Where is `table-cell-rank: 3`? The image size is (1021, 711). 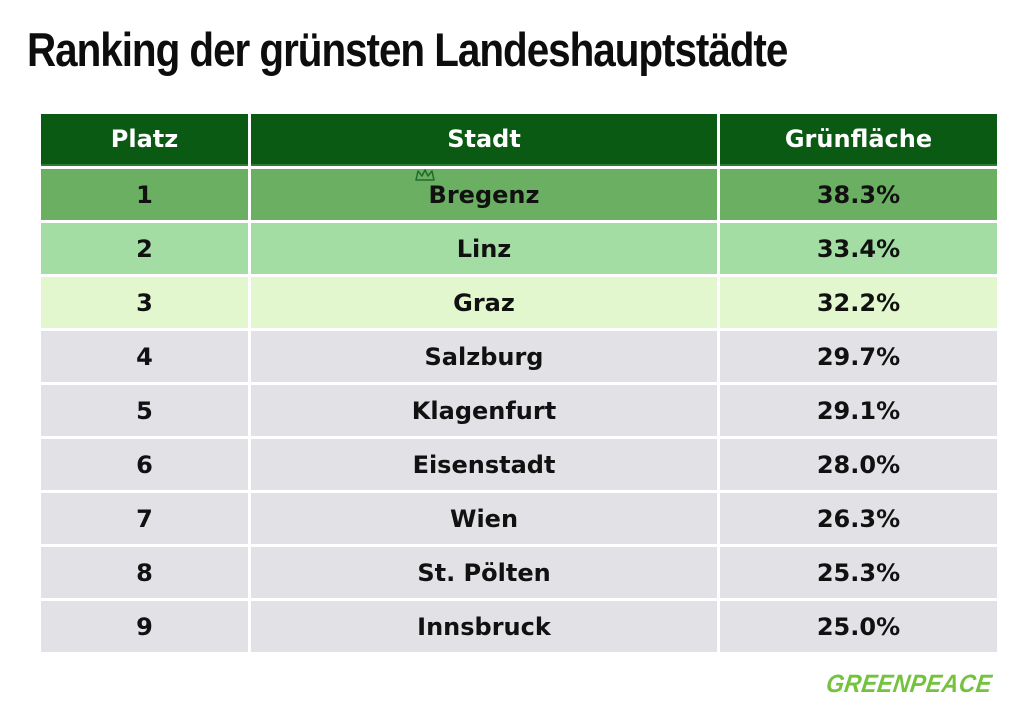 table-cell-rank: 3 is located at coordinates (144, 302).